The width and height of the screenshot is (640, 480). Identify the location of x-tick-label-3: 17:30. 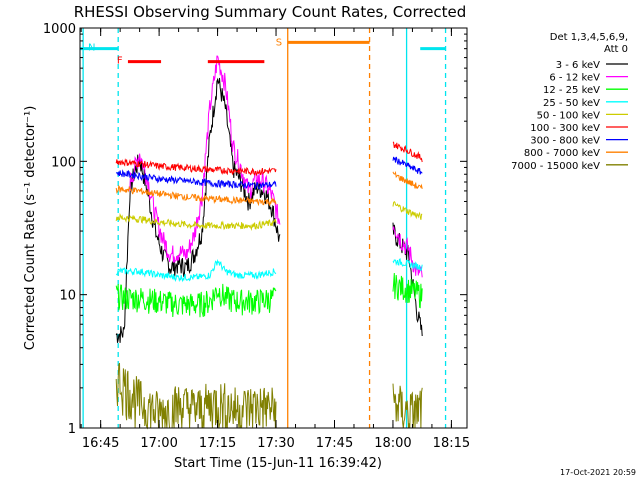
(275, 443).